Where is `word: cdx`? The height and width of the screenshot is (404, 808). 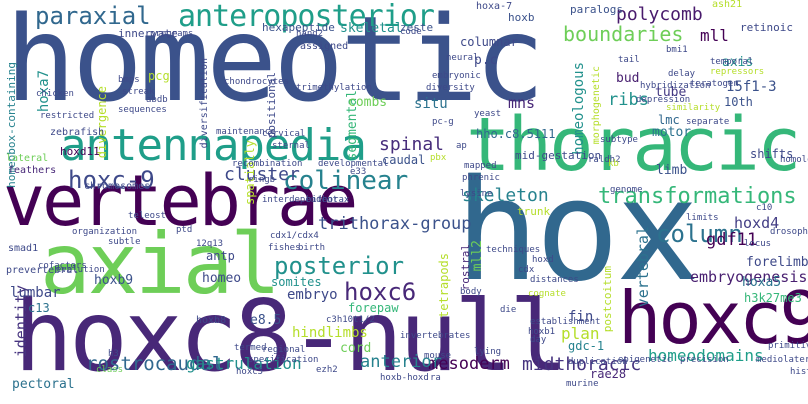
word: cdx is located at coordinates (526, 270).